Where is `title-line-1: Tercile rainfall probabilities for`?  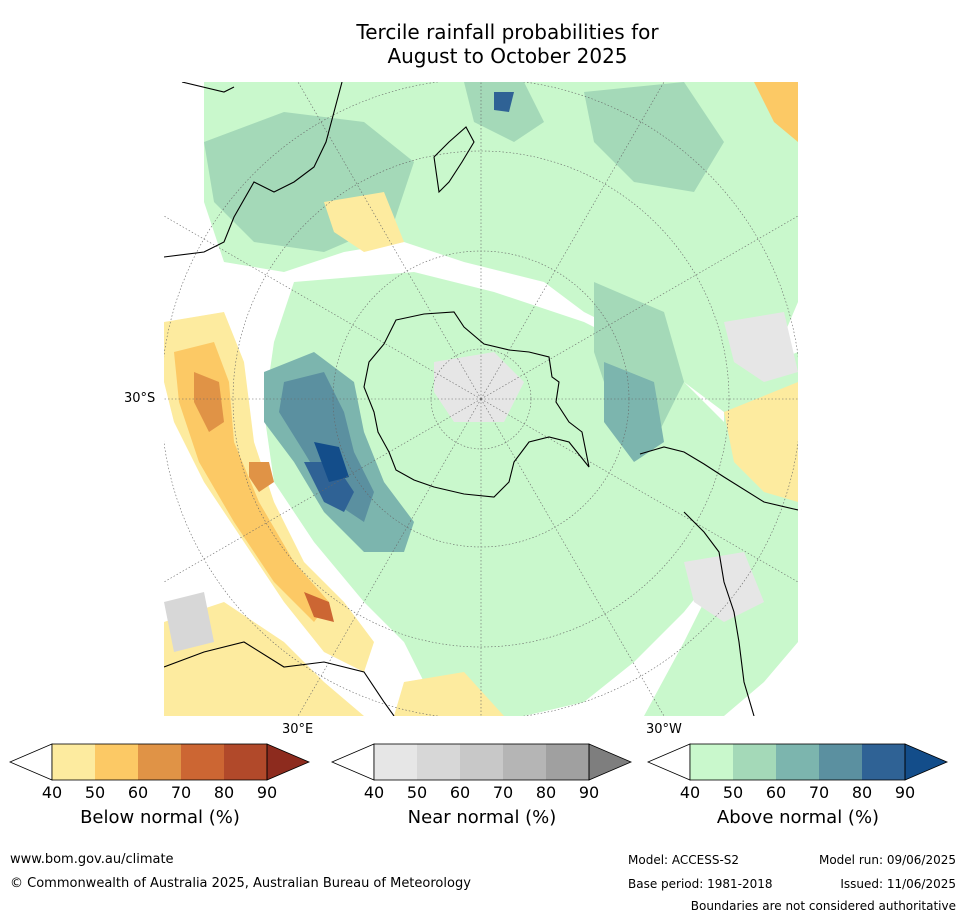
title-line-1: Tercile rainfall probabilities for is located at coordinates (507, 32).